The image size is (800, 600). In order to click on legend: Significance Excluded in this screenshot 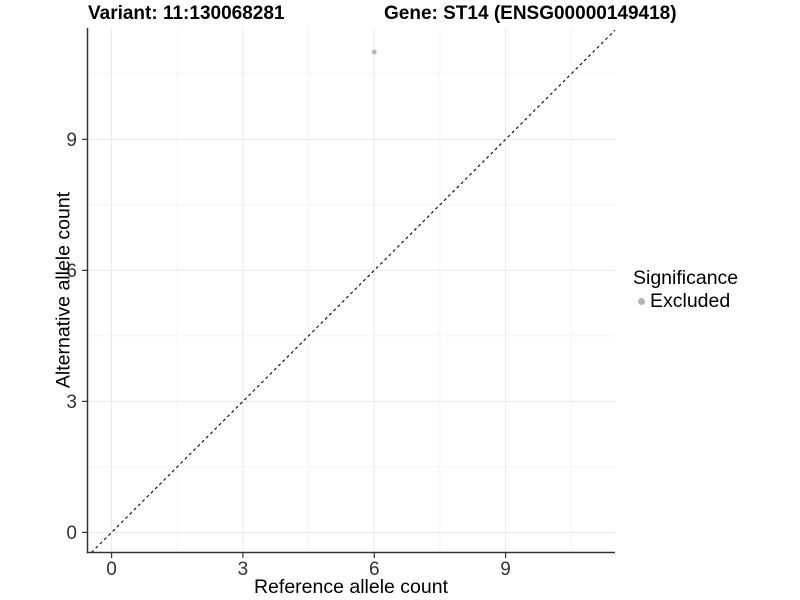, I will do `click(685, 289)`.